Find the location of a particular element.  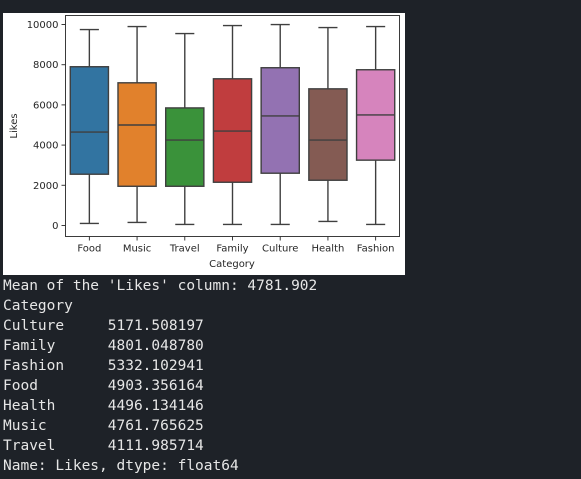

x-tick-label: Food is located at coordinates (89, 249).